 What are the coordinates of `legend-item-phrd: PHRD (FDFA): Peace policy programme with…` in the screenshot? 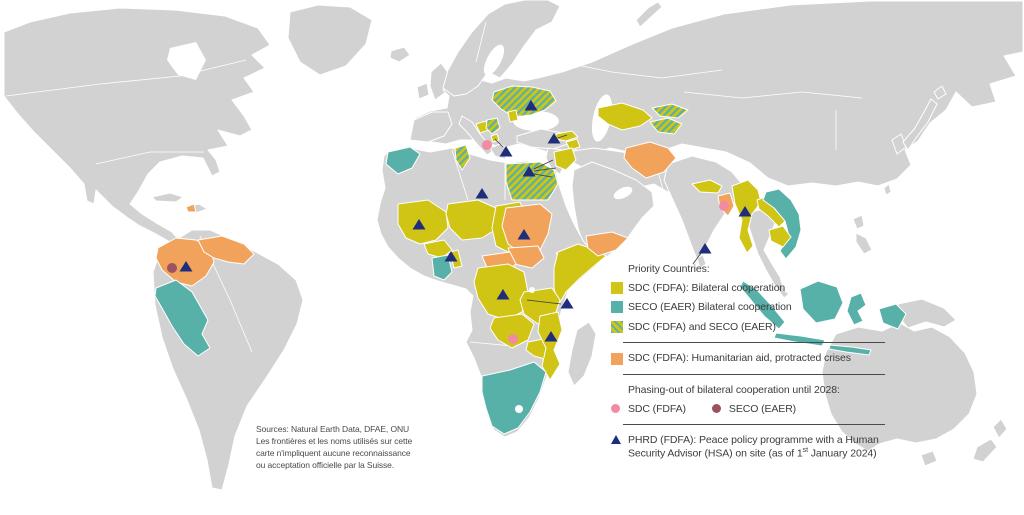 It's located at (754, 447).